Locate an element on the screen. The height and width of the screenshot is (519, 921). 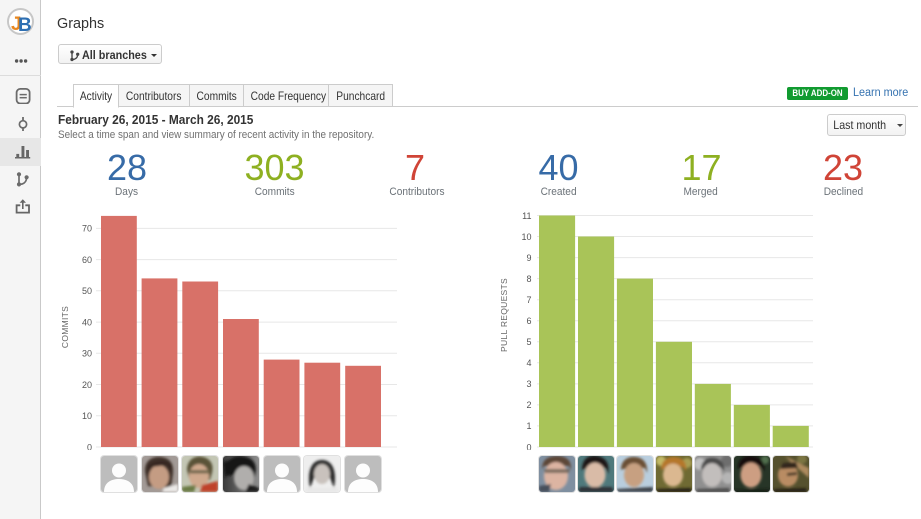
svg-text: J is located at coordinates (16, 23).